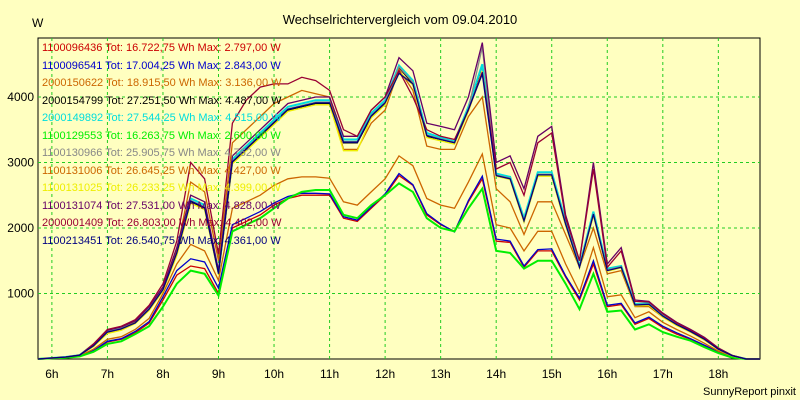 The width and height of the screenshot is (800, 400). Describe the element at coordinates (718, 374) in the screenshot. I see `x-tick-label: 18h` at that location.